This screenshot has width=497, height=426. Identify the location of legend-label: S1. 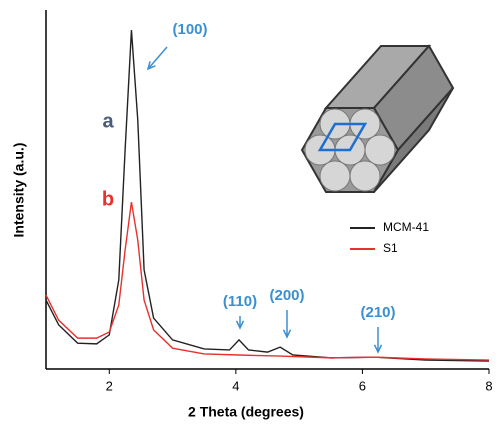
(390, 248).